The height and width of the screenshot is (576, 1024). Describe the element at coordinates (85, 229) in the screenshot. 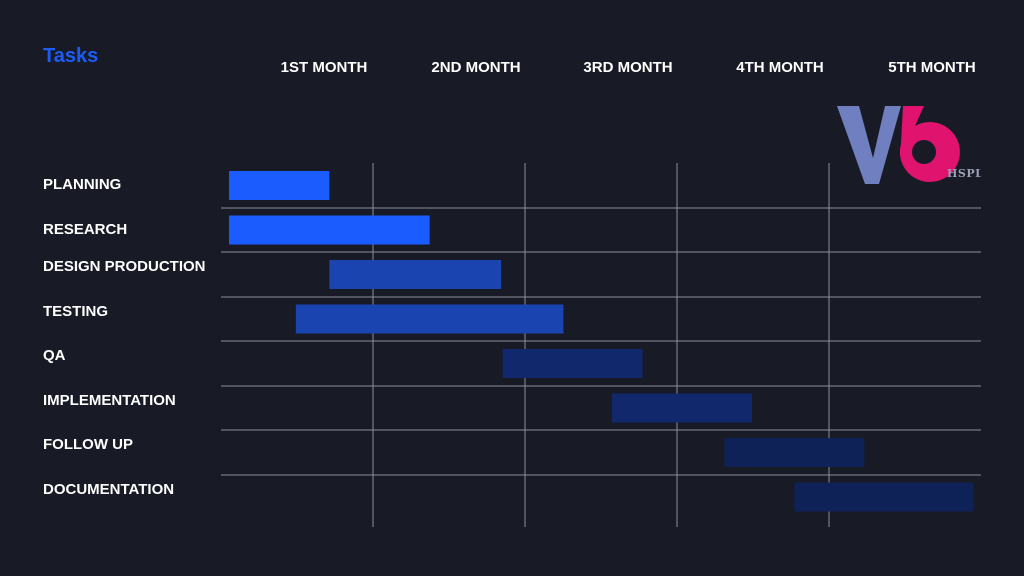

I see `task-label-research: RESEARCH` at that location.